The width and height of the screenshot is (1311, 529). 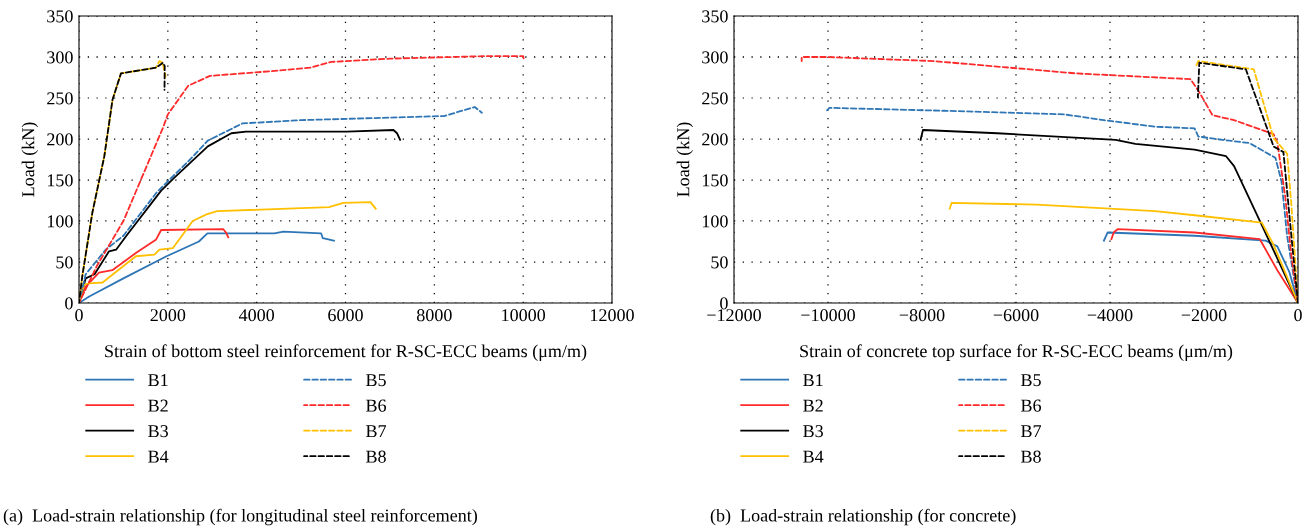 I want to click on text: (b) Load-strain relationship (for concrete), so click(x=863, y=517).